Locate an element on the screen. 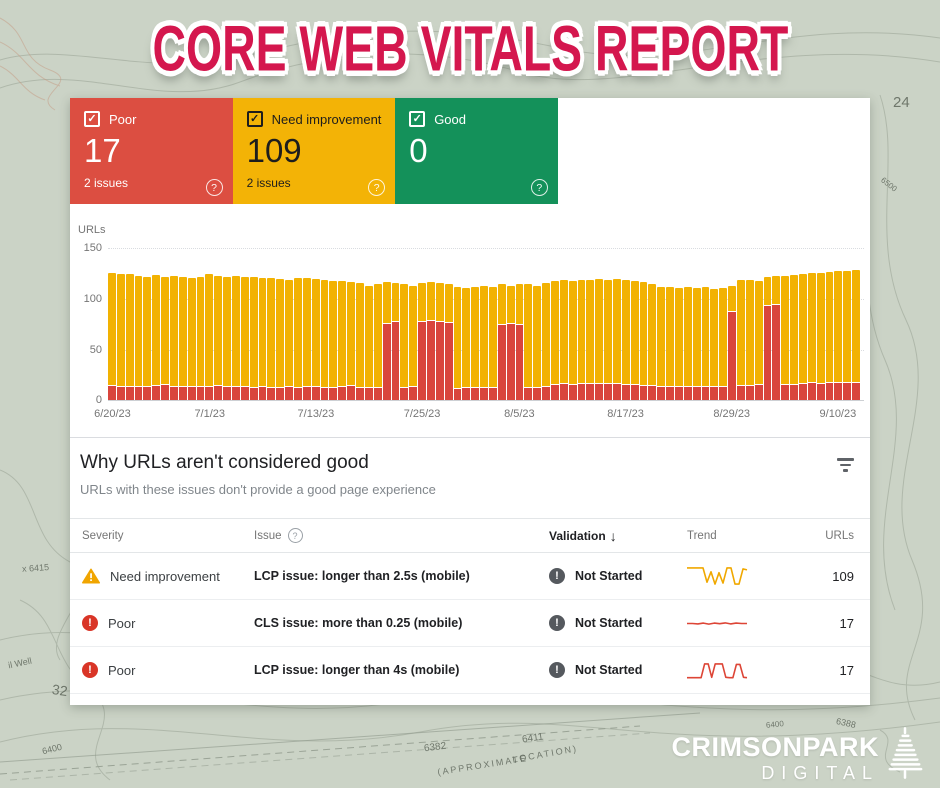 This screenshot has height=788, width=940. section-heading: Why URLs aren't considered good is located at coordinates (224, 462).